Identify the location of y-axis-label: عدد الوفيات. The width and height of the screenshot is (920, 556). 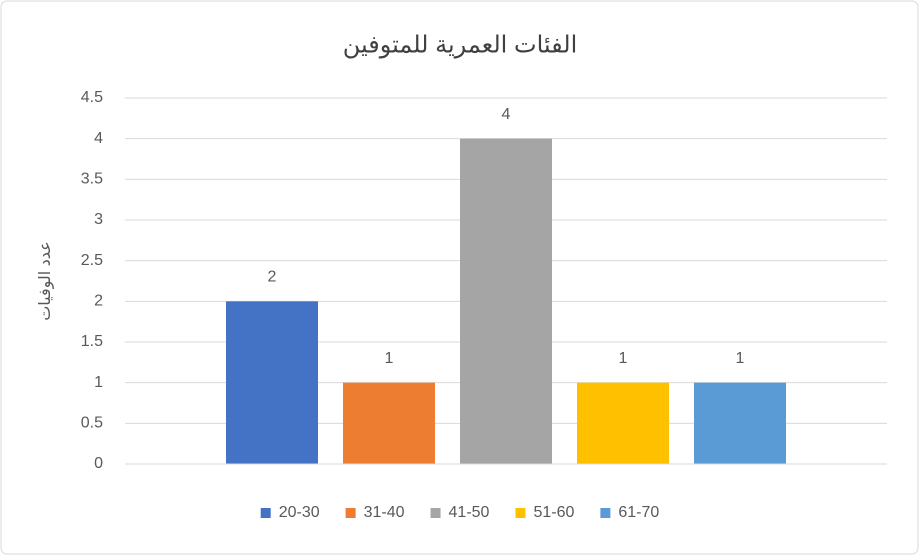
(46, 281).